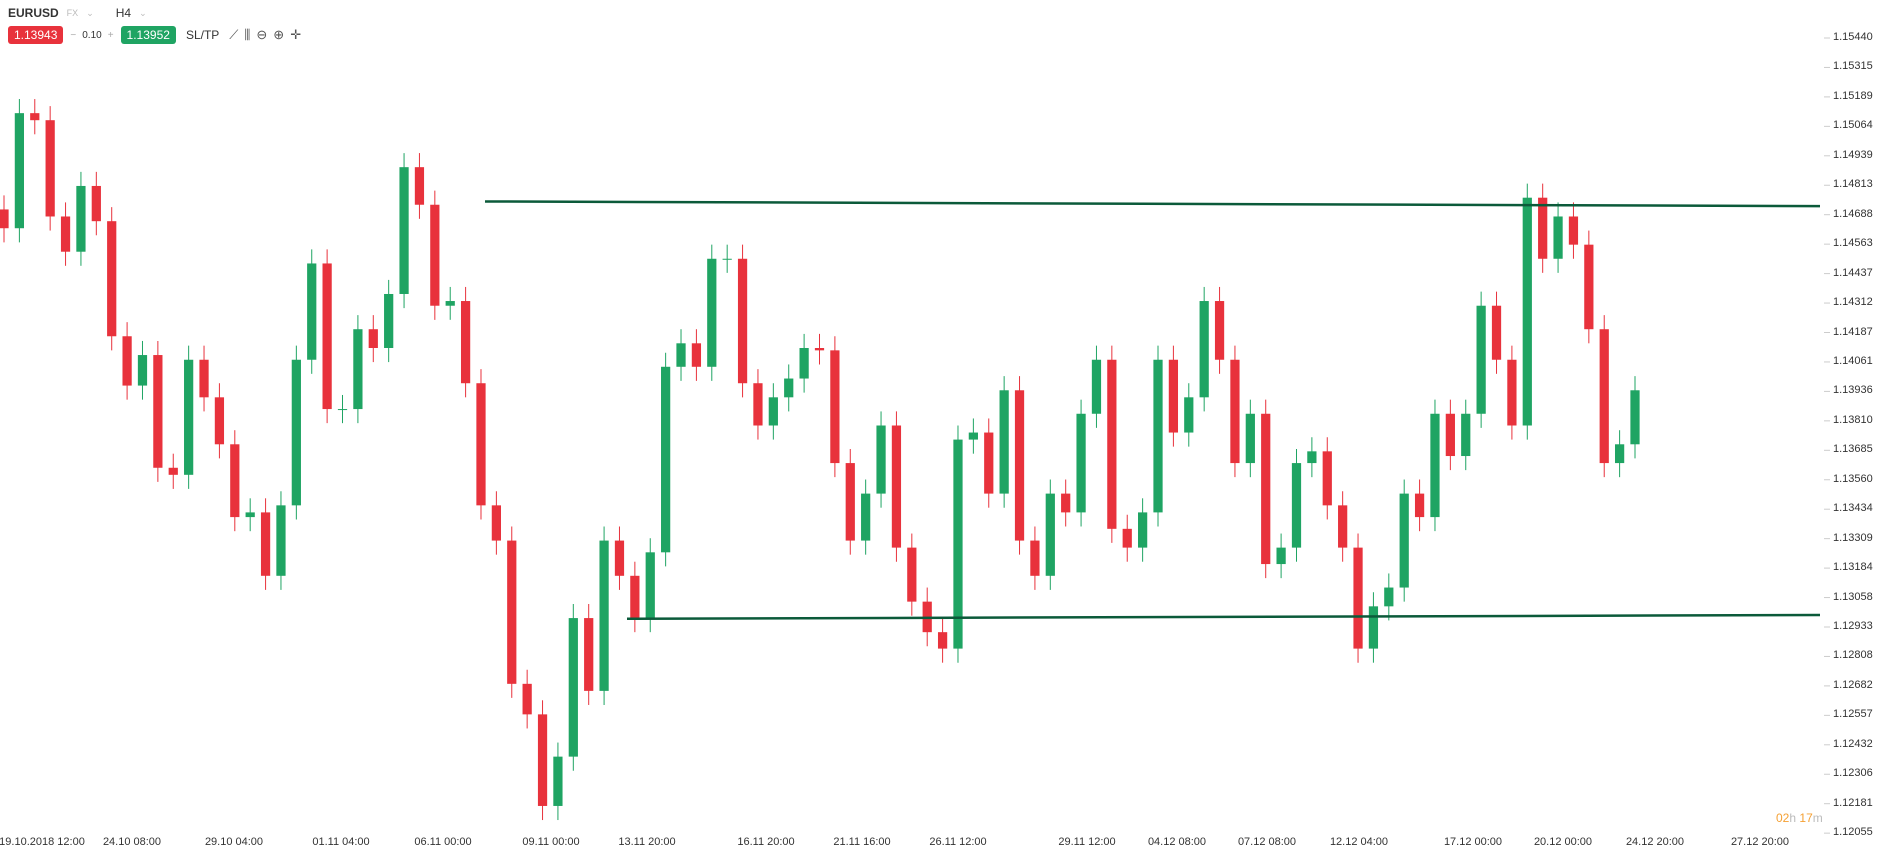 The width and height of the screenshot is (1878, 854). Describe the element at coordinates (1853, 154) in the screenshot. I see `y-tick-label: 1.14939` at that location.